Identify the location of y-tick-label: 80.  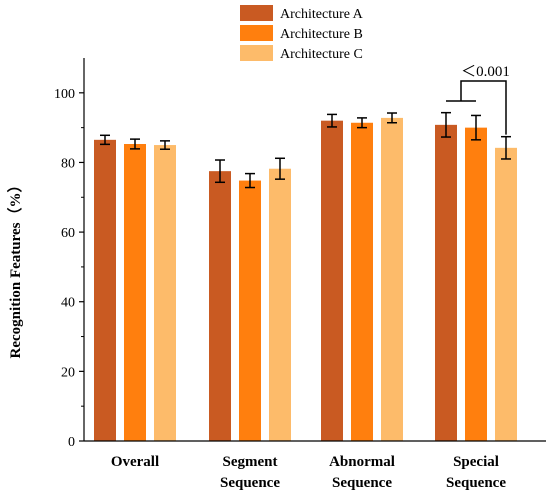
(68, 163).